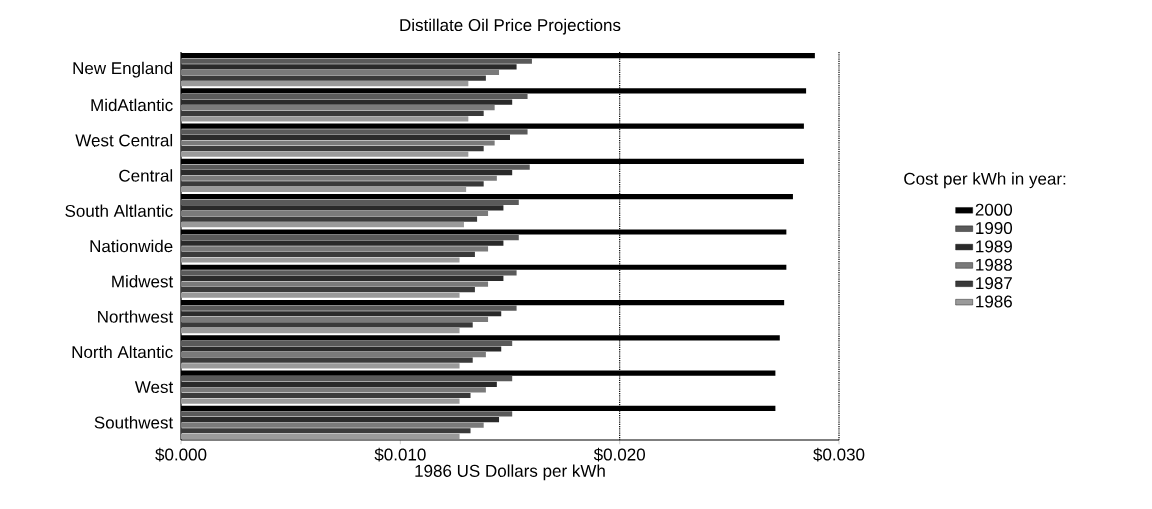  What do you see at coordinates (124, 140) in the screenshot?
I see `y-tick-label: West Central` at bounding box center [124, 140].